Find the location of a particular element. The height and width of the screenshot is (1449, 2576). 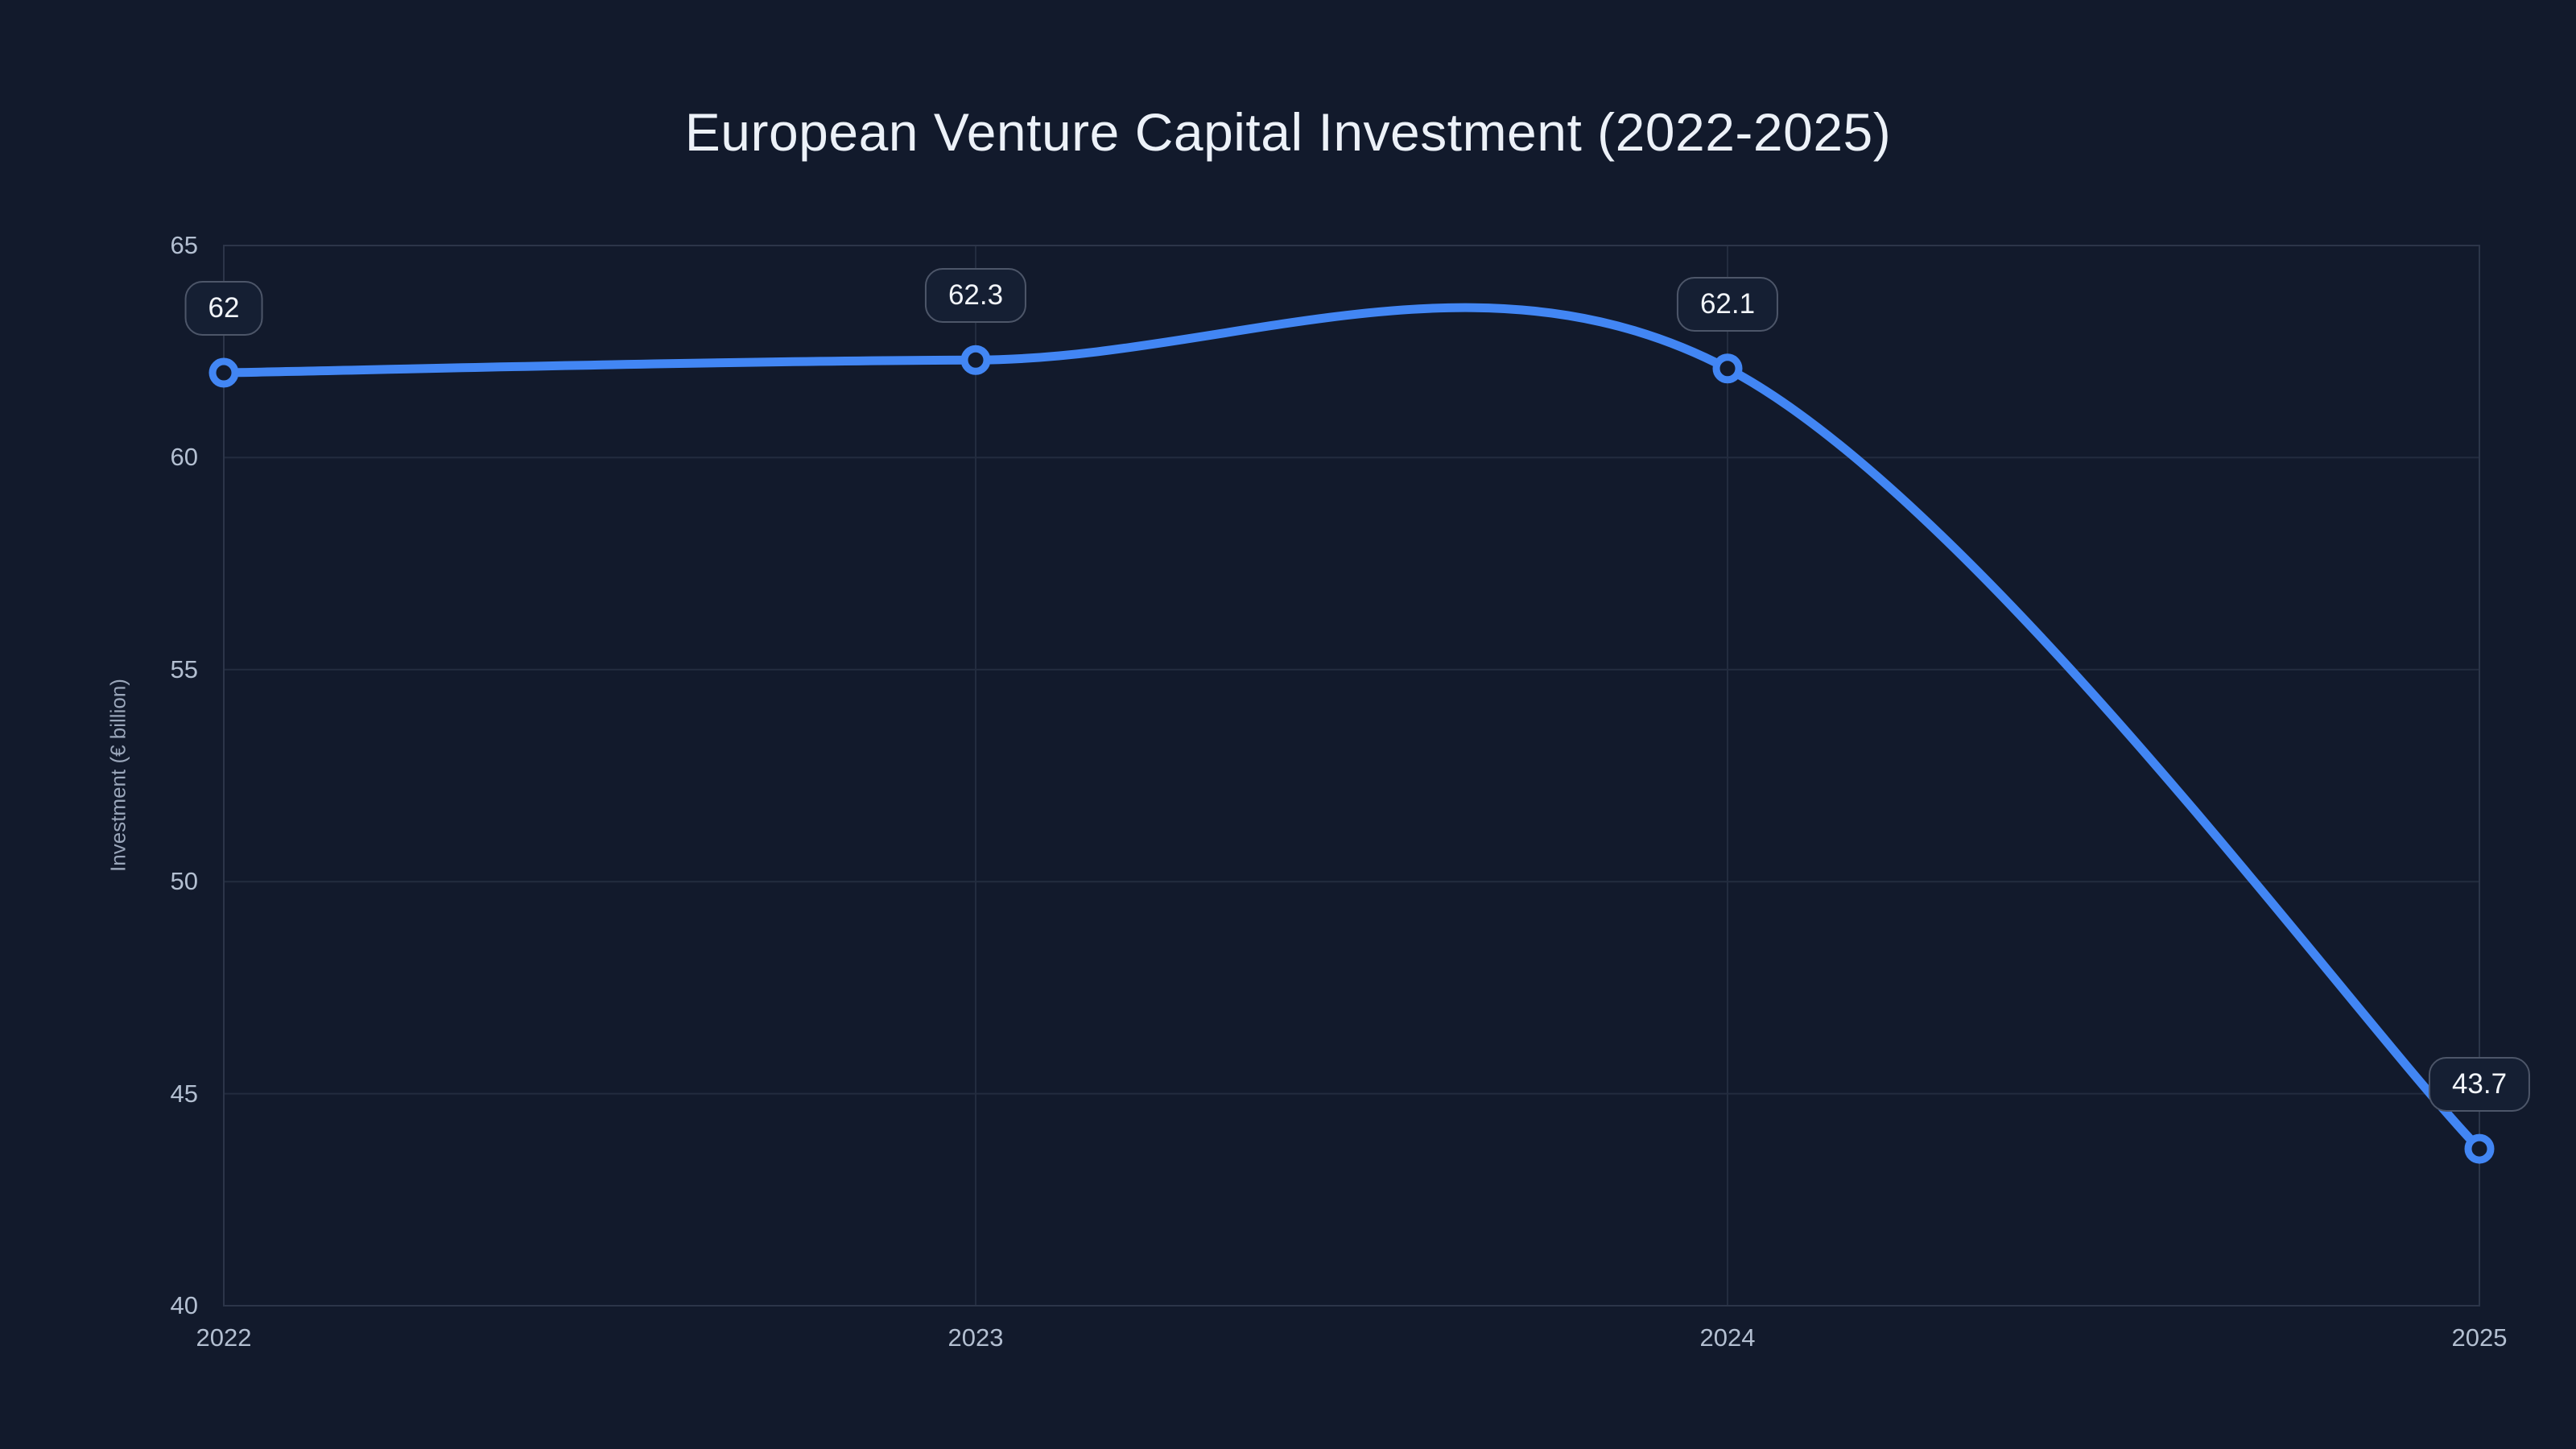

x-tick-label: 2024 is located at coordinates (1727, 1337).